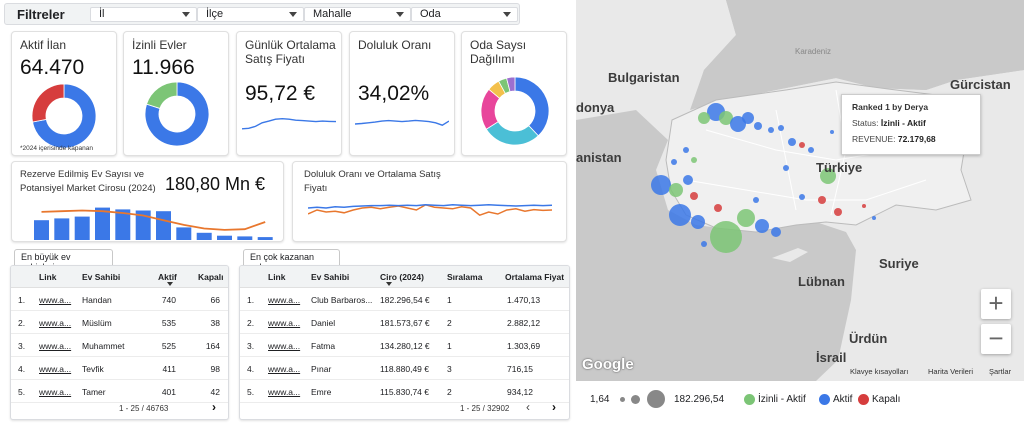 This screenshot has width=1024, height=424. Describe the element at coordinates (951, 371) in the screenshot. I see `map-data-link: Harita Verileri` at that location.